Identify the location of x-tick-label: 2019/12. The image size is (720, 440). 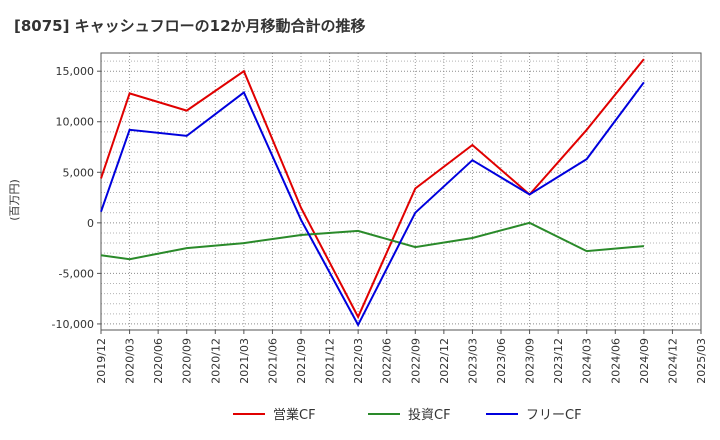
(101, 361).